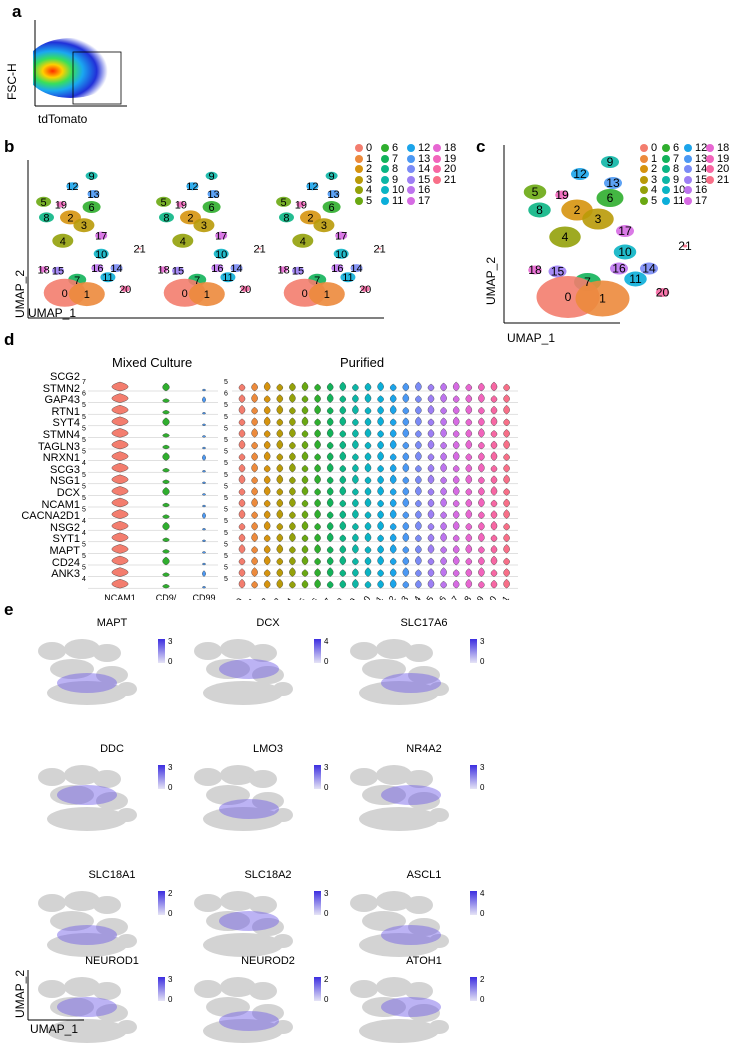 Image resolution: width=739 pixels, height=1045 pixels. I want to click on violin-cluster11-stmn4, so click(380, 445).